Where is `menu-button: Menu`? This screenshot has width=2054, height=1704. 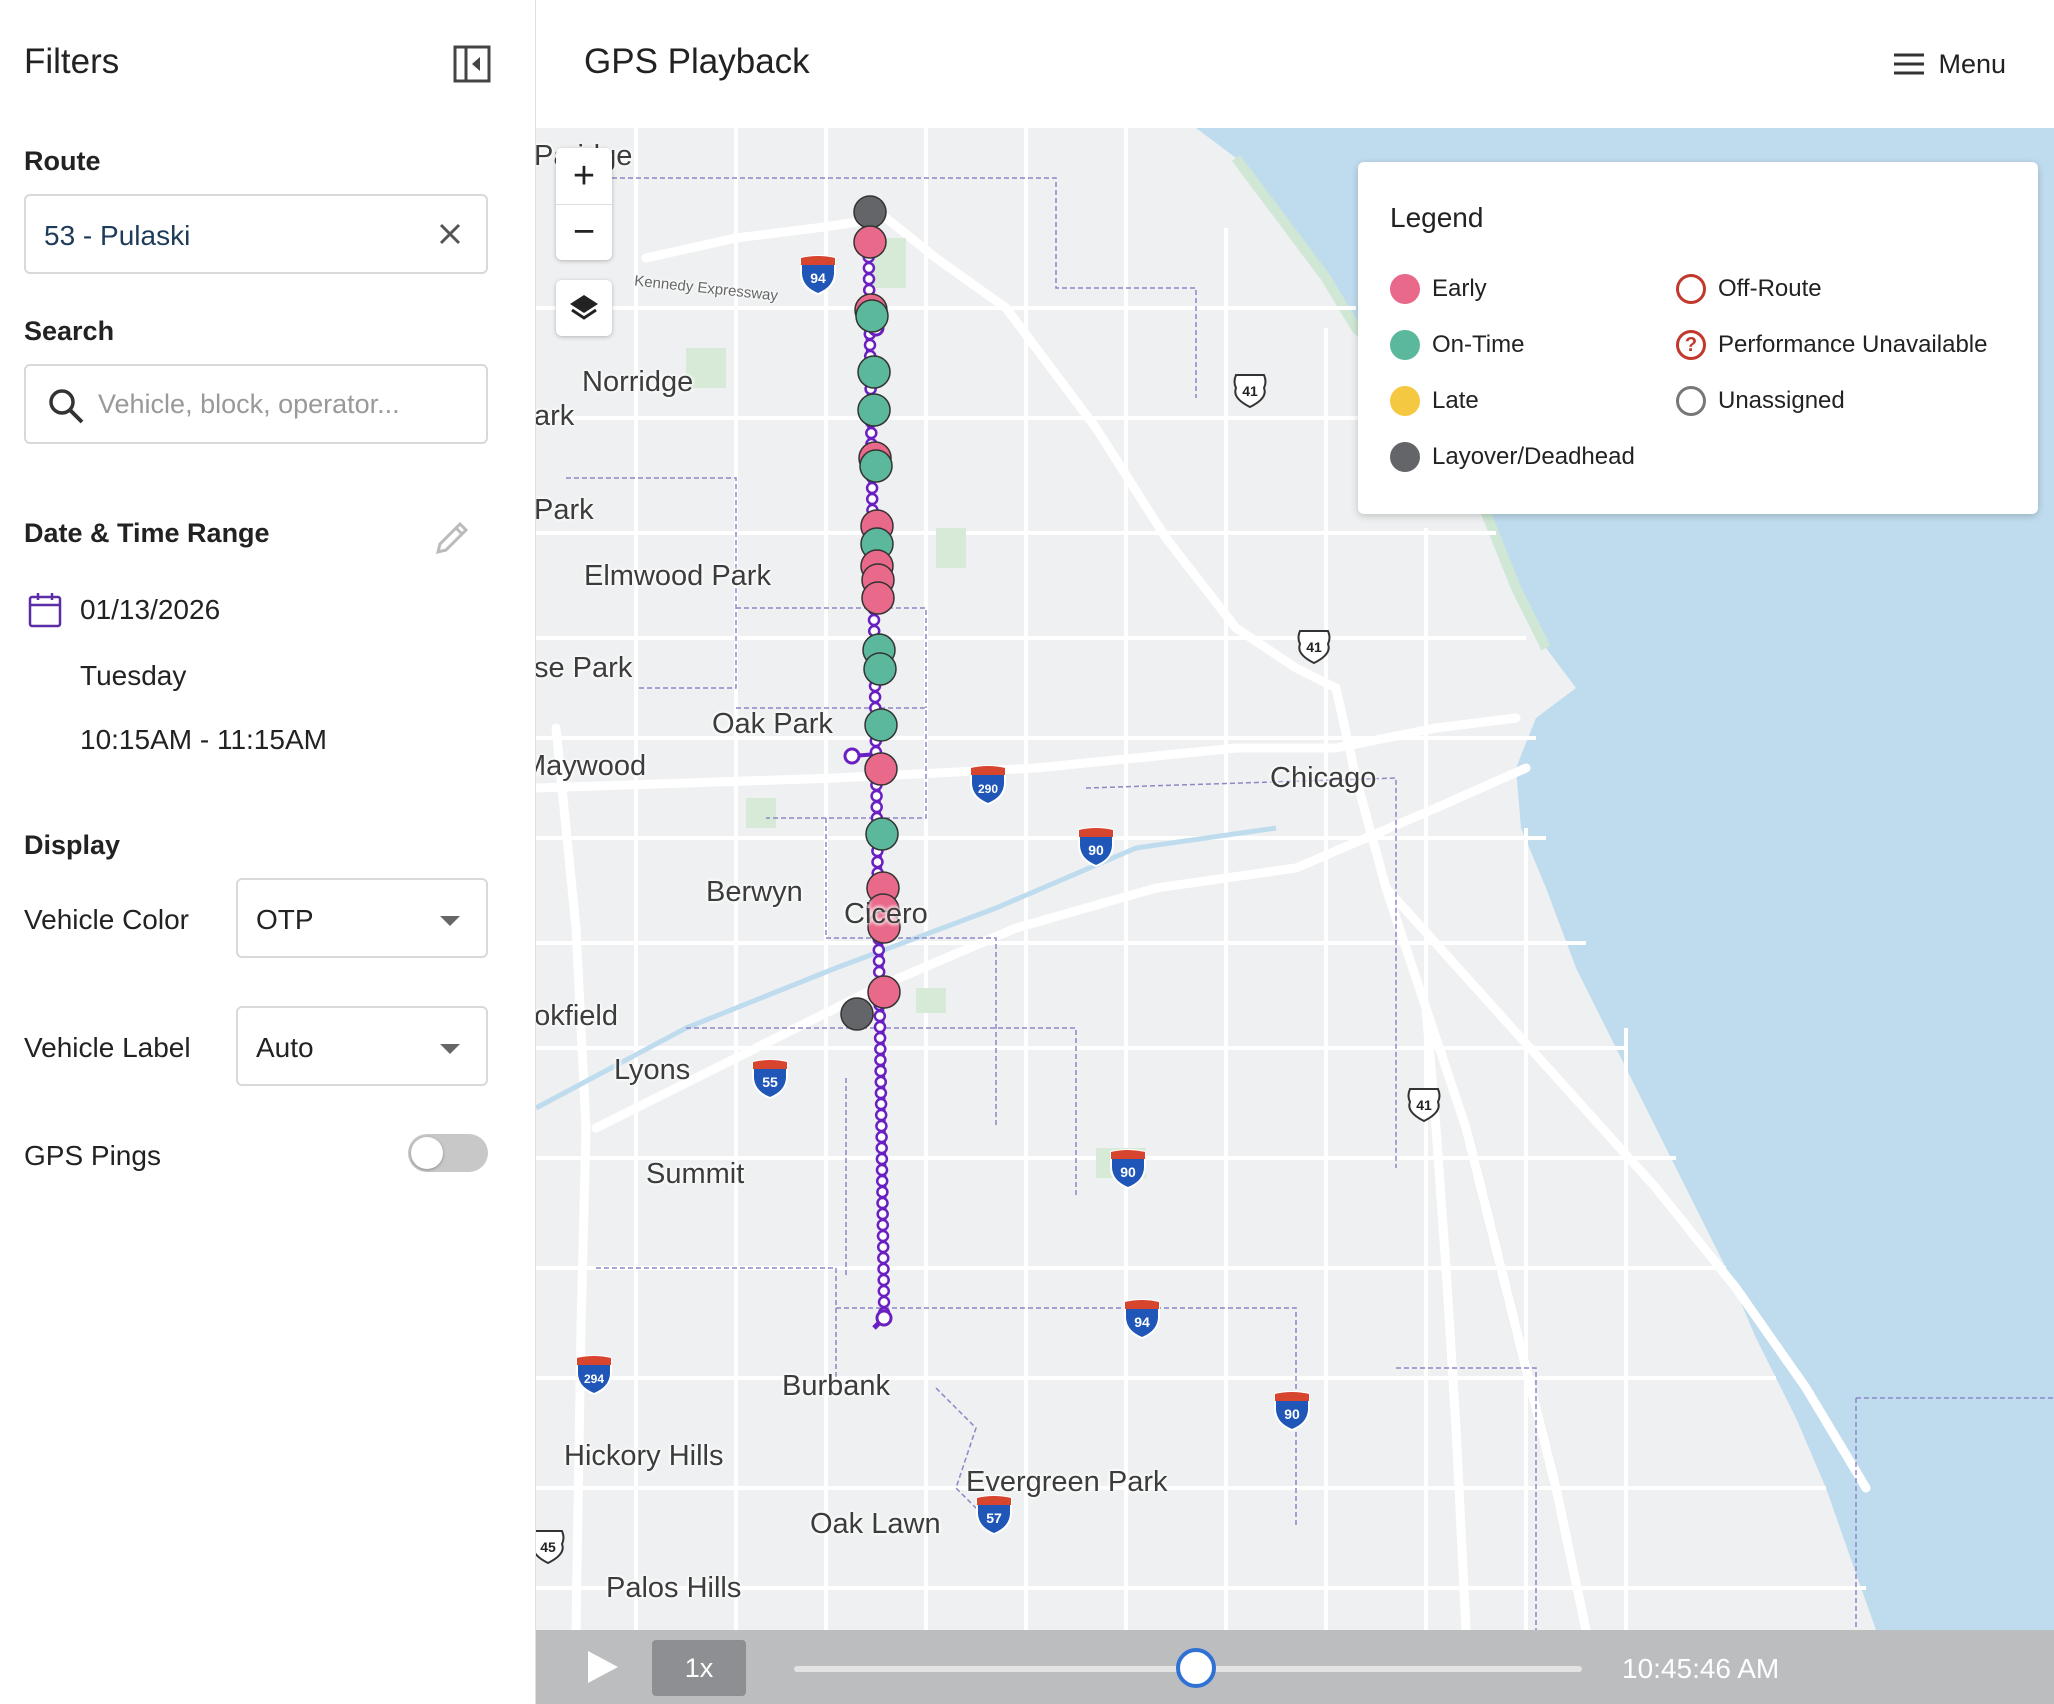
menu-button: Menu is located at coordinates (1950, 64).